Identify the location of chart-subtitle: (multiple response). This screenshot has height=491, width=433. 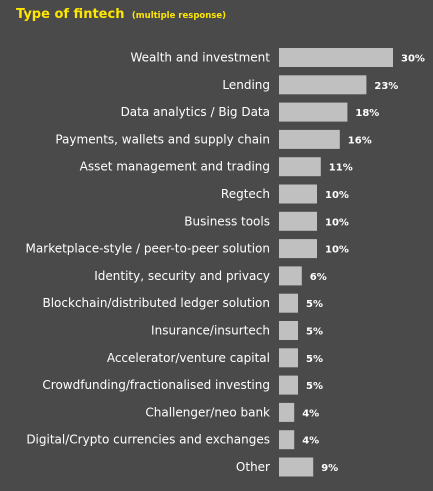
(179, 16).